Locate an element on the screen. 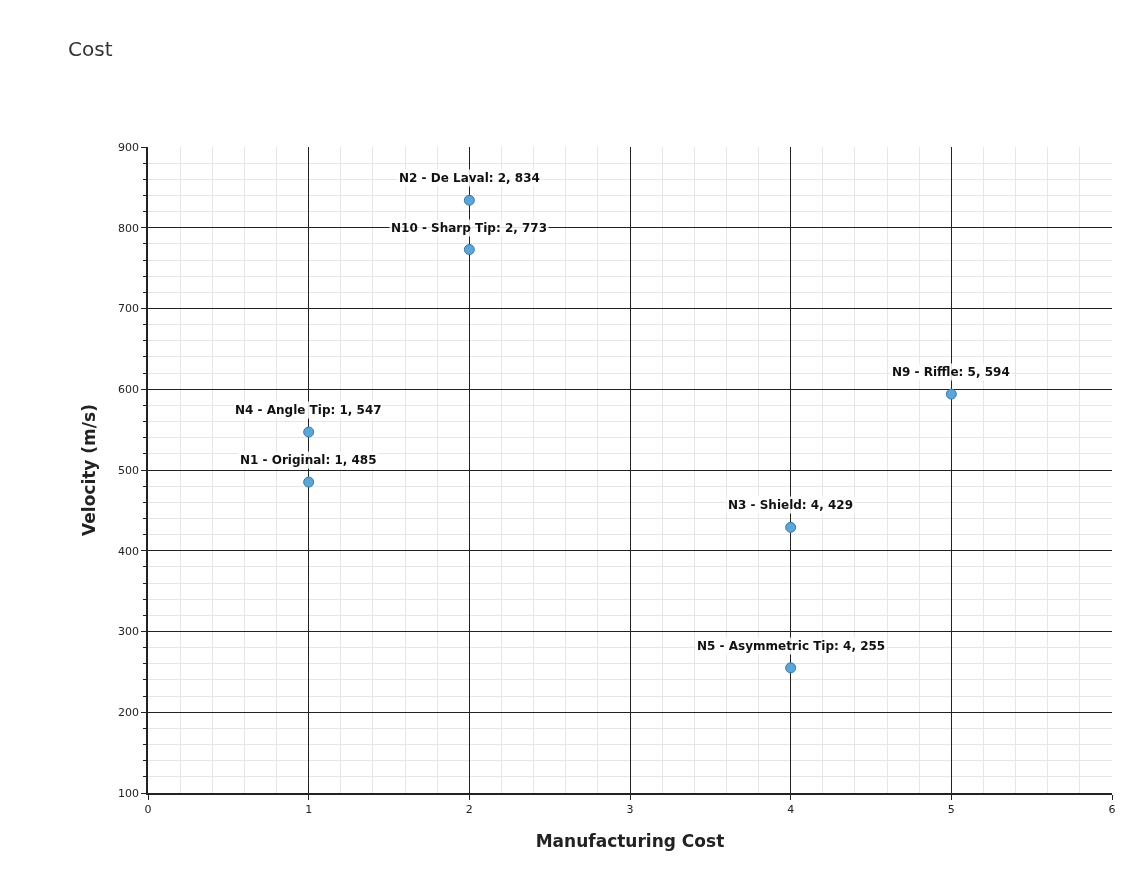  annotation: N9 - Riffle: 5, 594 is located at coordinates (951, 372).